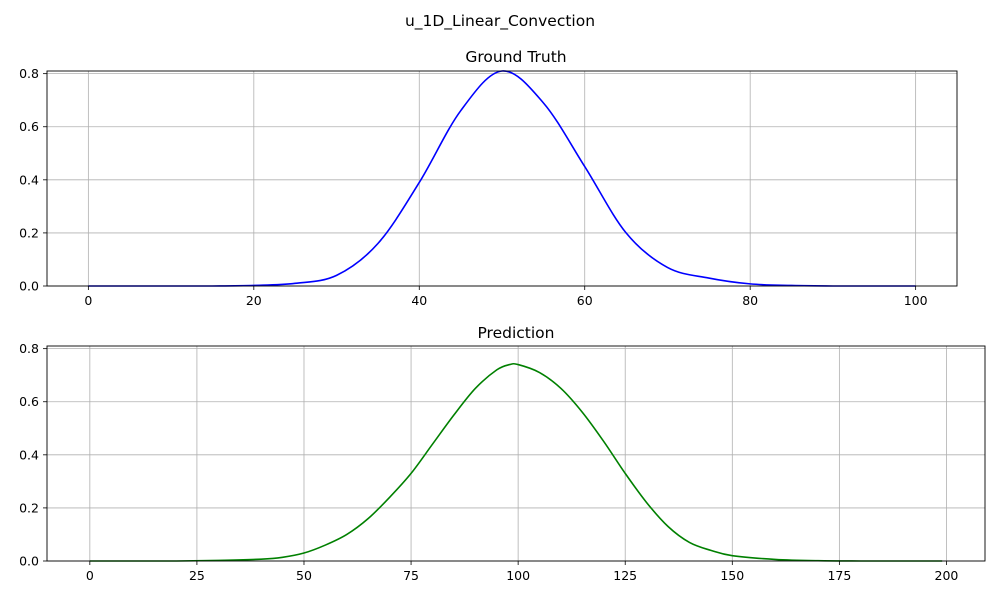 The width and height of the screenshot is (1000, 600). What do you see at coordinates (29, 232) in the screenshot?
I see `ground-truth-ytick-label-1: 0.2` at bounding box center [29, 232].